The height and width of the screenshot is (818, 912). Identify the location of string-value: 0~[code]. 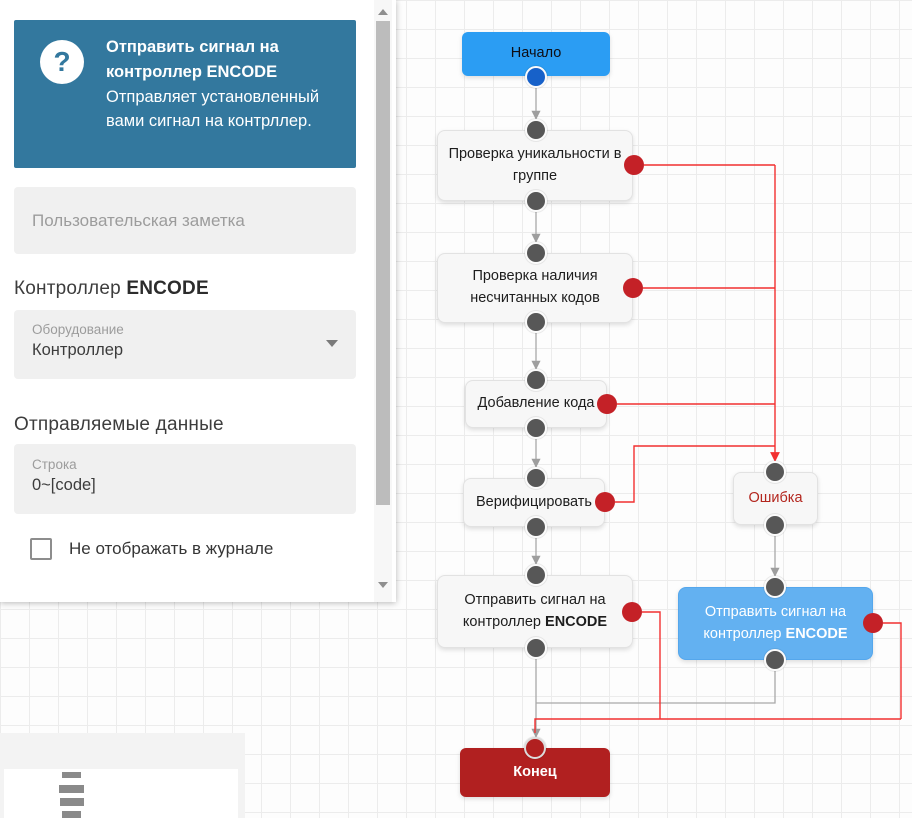
(64, 485).